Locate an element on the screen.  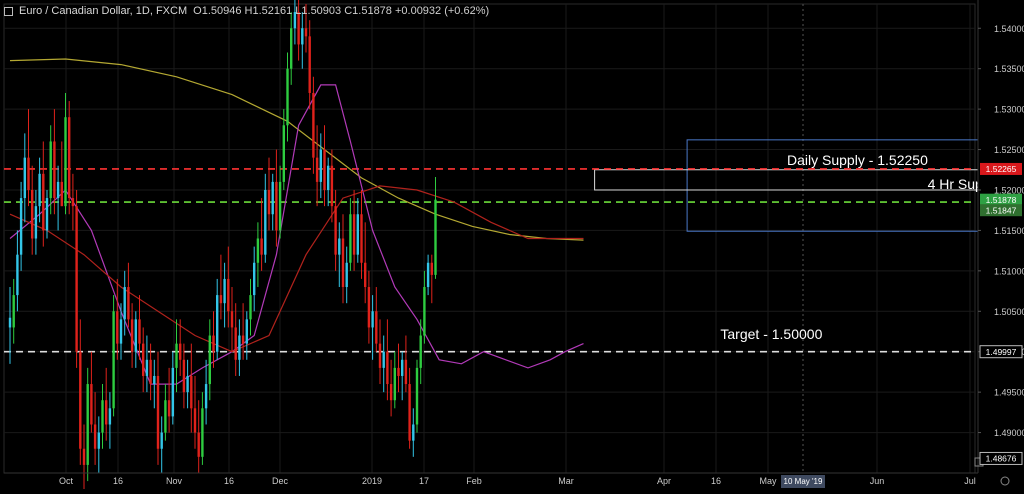
y-tick-label: 1.50500 is located at coordinates (1009, 312).